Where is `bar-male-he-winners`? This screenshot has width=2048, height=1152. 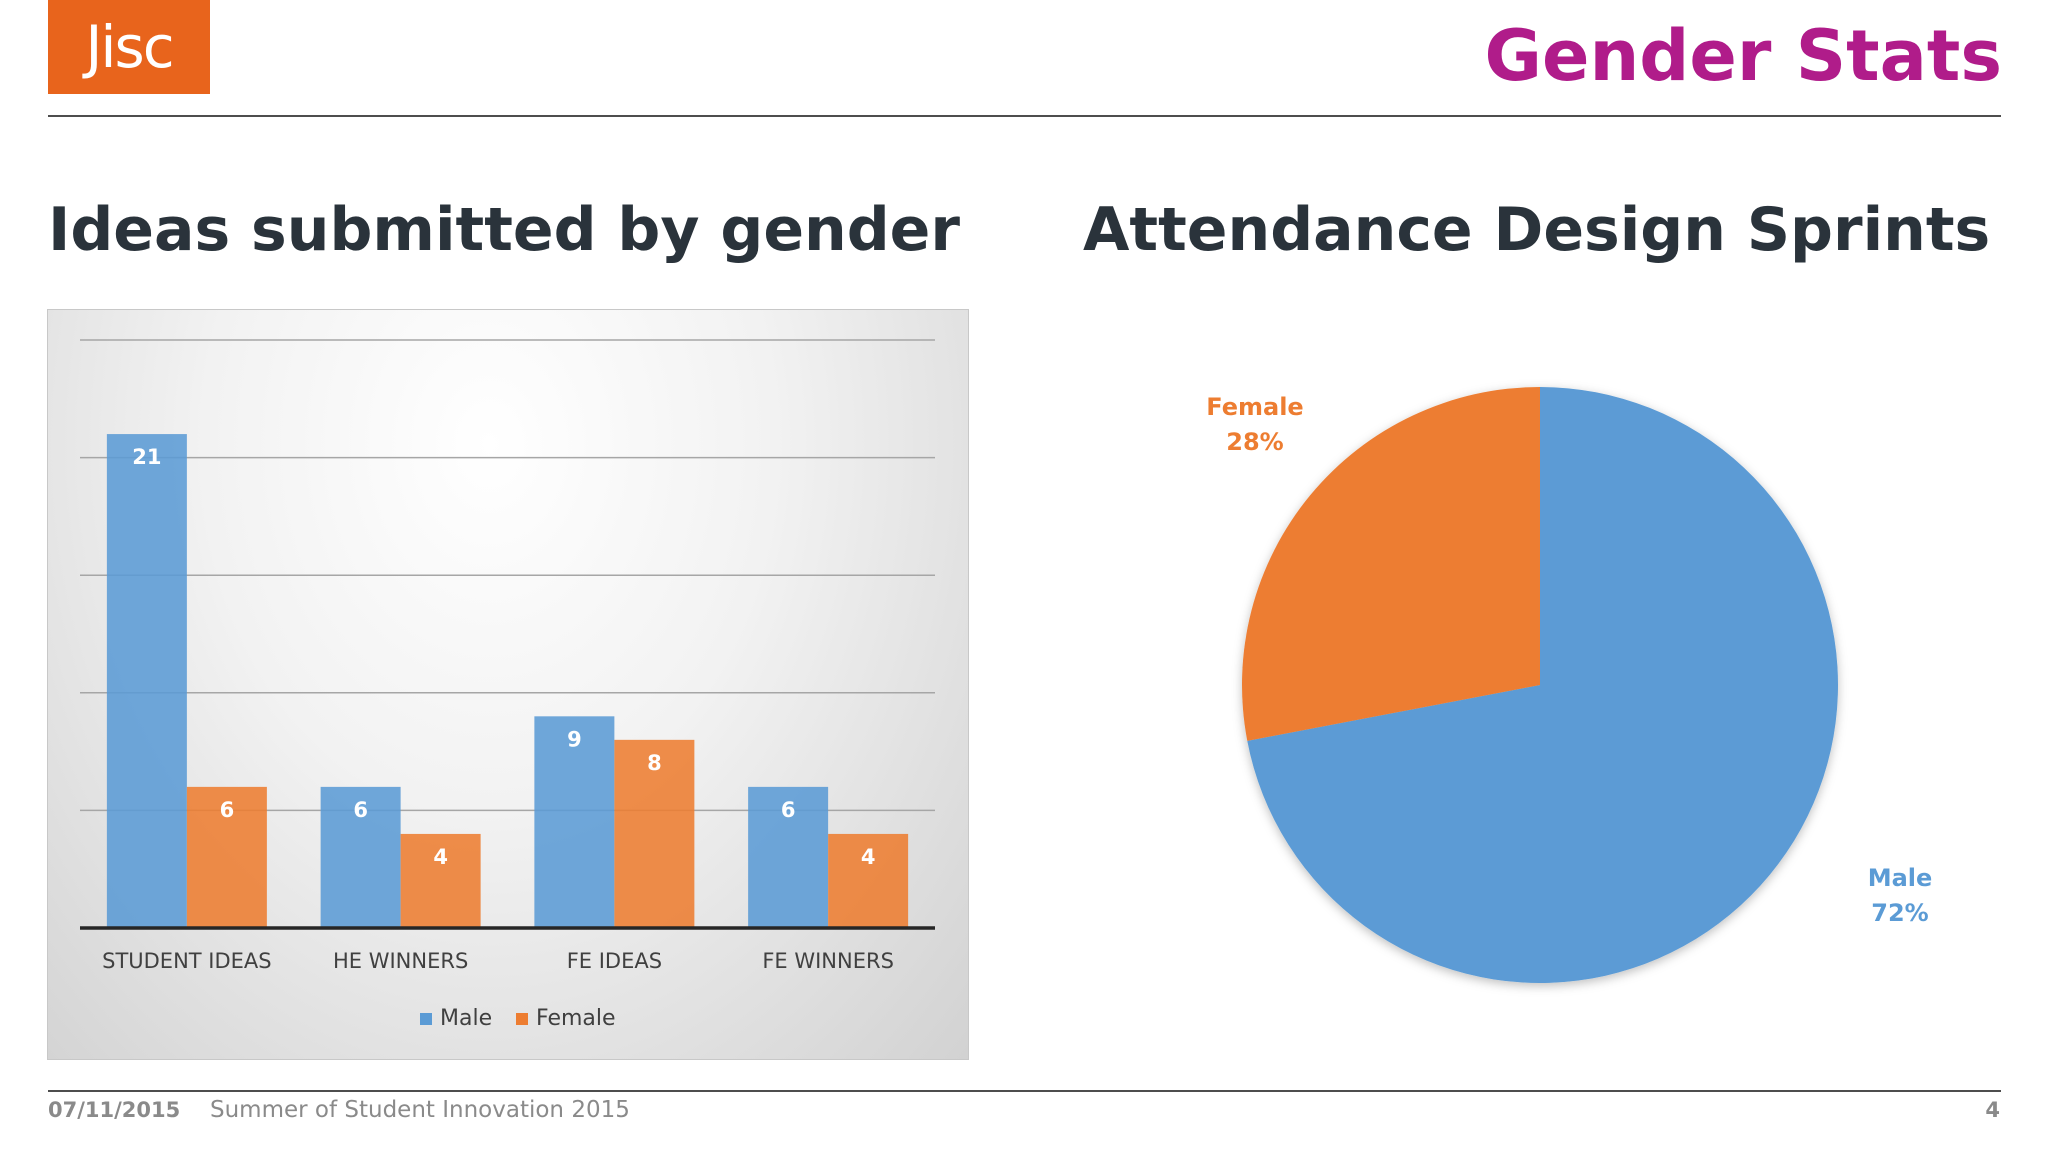
bar-male-he-winners is located at coordinates (360, 857).